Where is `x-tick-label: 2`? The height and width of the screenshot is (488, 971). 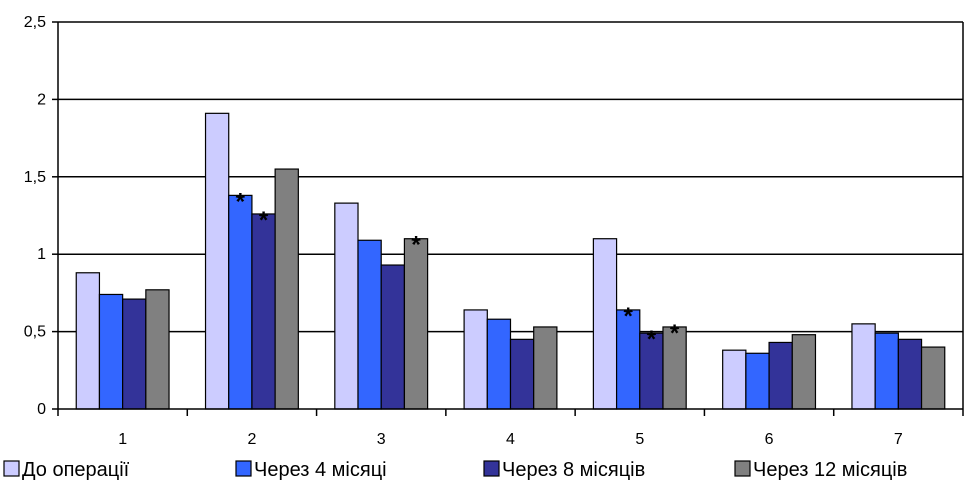 x-tick-label: 2 is located at coordinates (251, 439).